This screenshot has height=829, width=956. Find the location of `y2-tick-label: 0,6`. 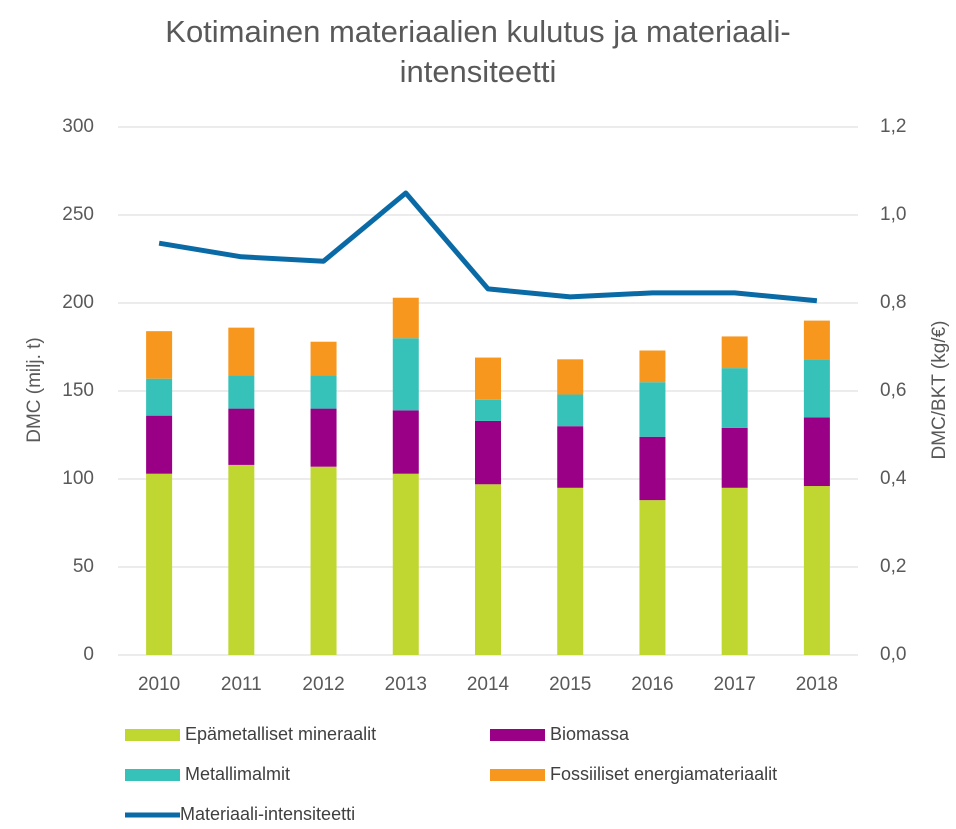

y2-tick-label: 0,6 is located at coordinates (893, 390).